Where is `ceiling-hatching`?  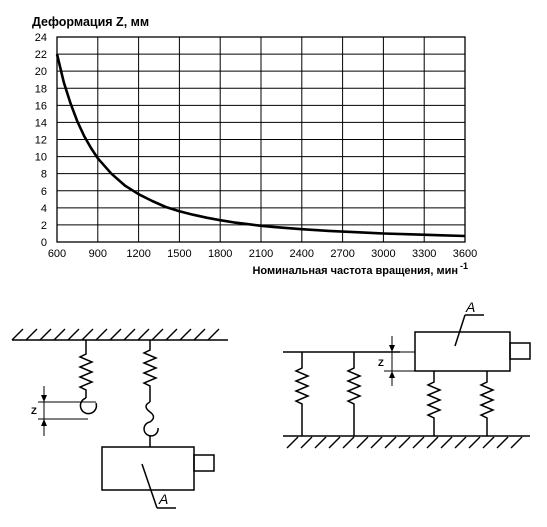 ceiling-hatching is located at coordinates (115, 334).